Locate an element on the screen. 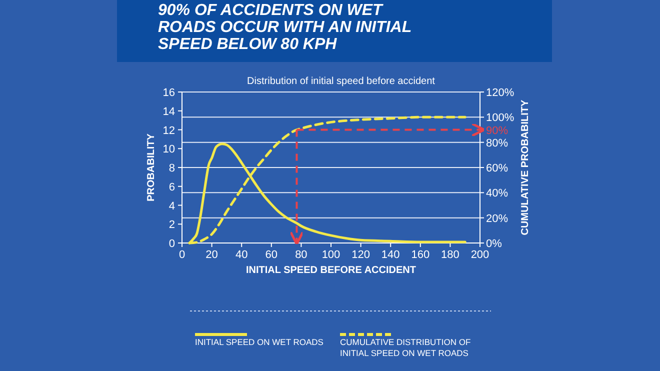  x-tick-label: 180 is located at coordinates (450, 255).